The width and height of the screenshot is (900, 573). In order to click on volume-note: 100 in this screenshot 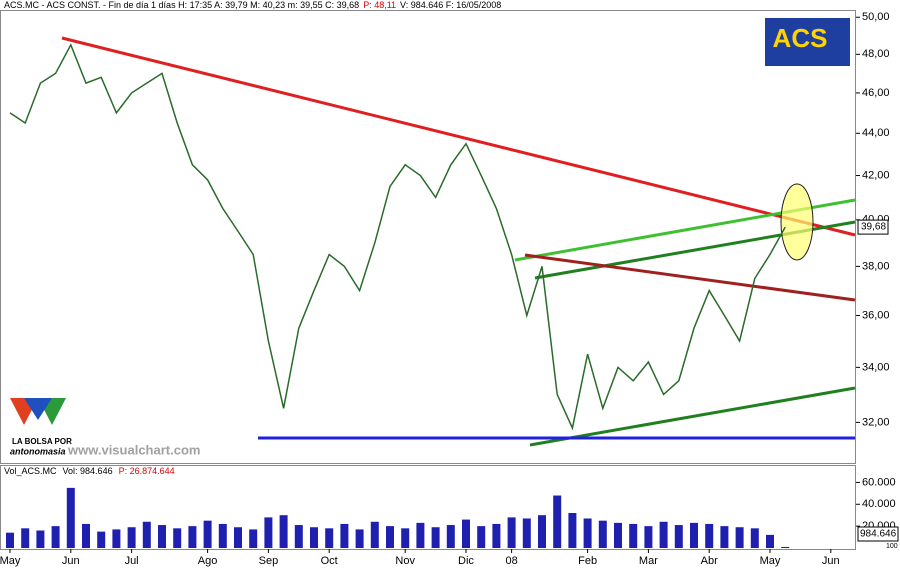, I will do `click(892, 546)`.